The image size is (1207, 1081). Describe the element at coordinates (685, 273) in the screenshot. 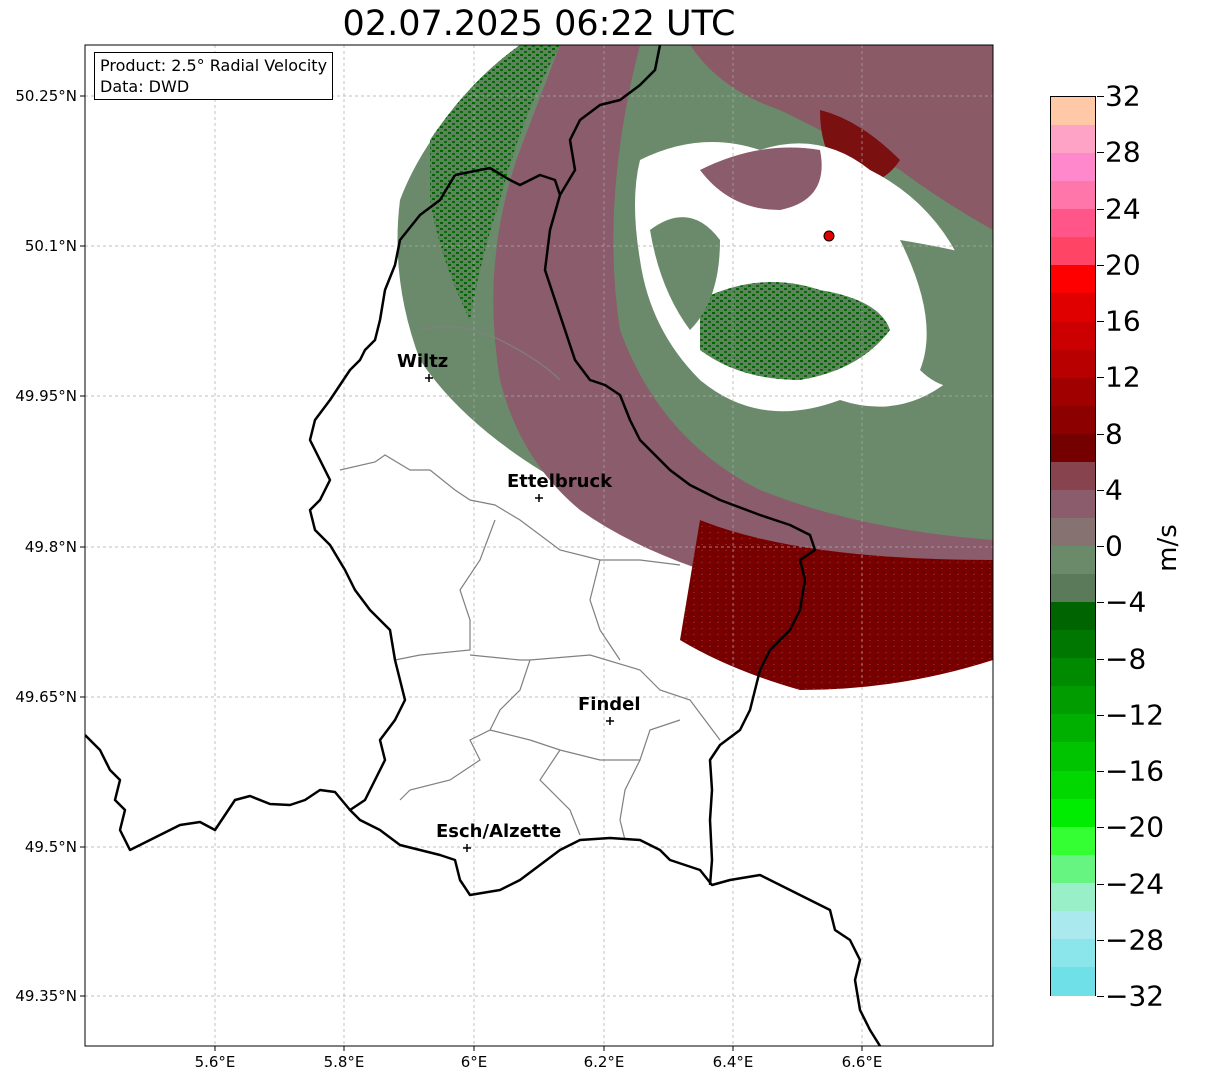

I see `velocity-inner-green-west` at that location.